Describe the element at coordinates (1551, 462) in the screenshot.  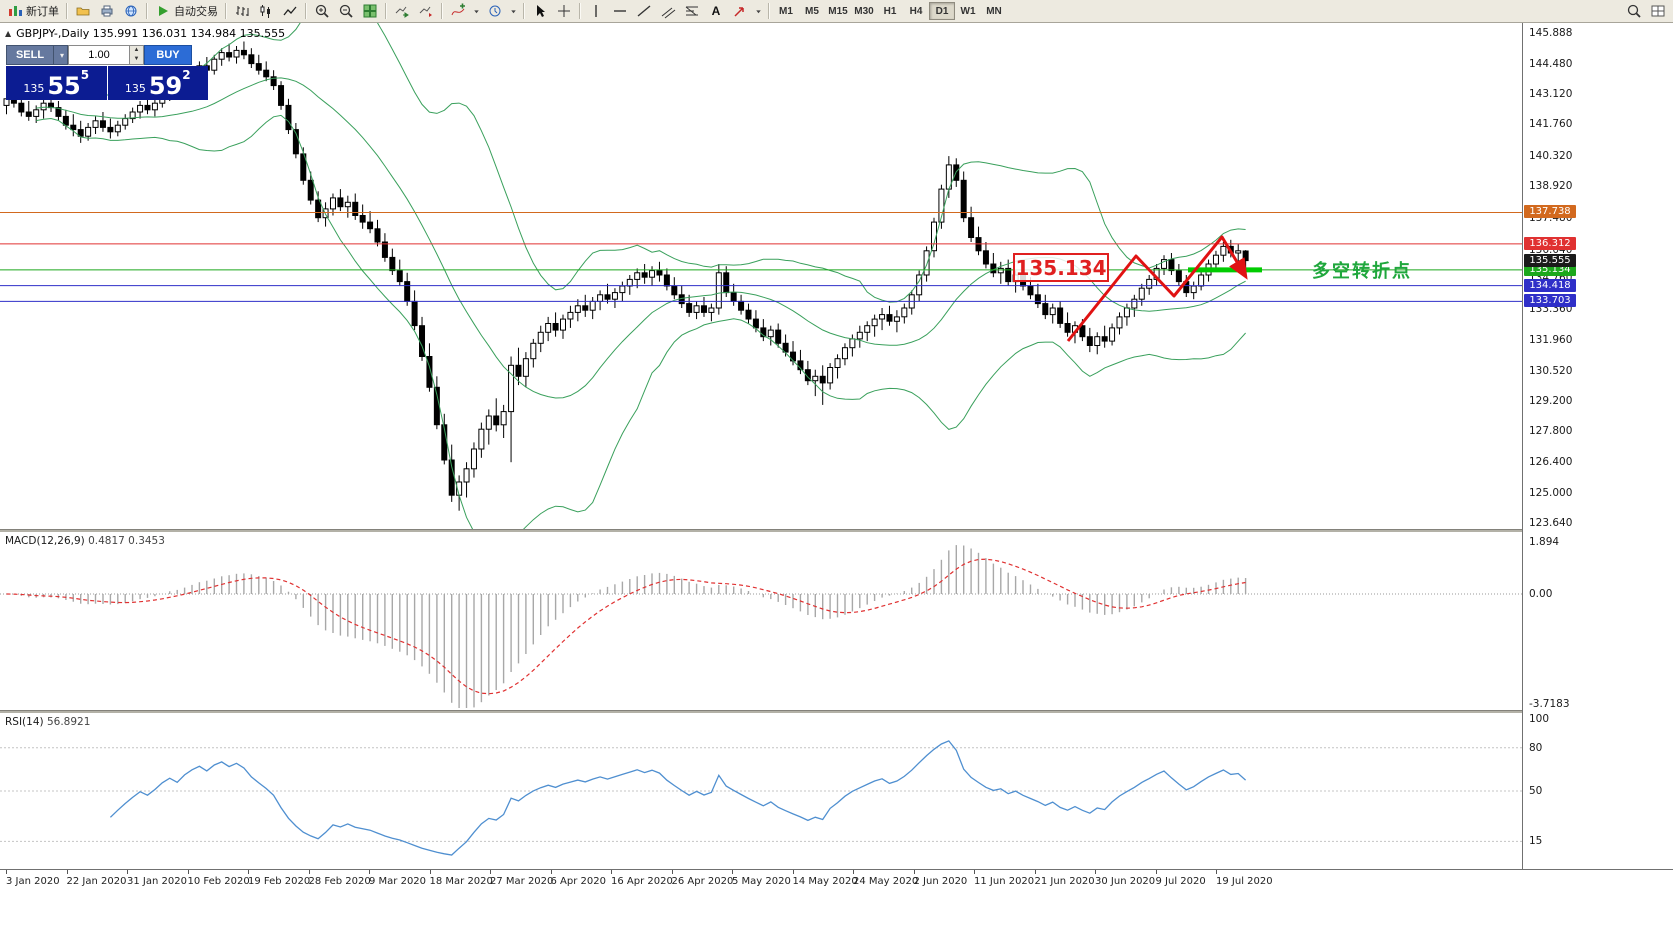
I see `price-axis-tick: 126.400` at that location.